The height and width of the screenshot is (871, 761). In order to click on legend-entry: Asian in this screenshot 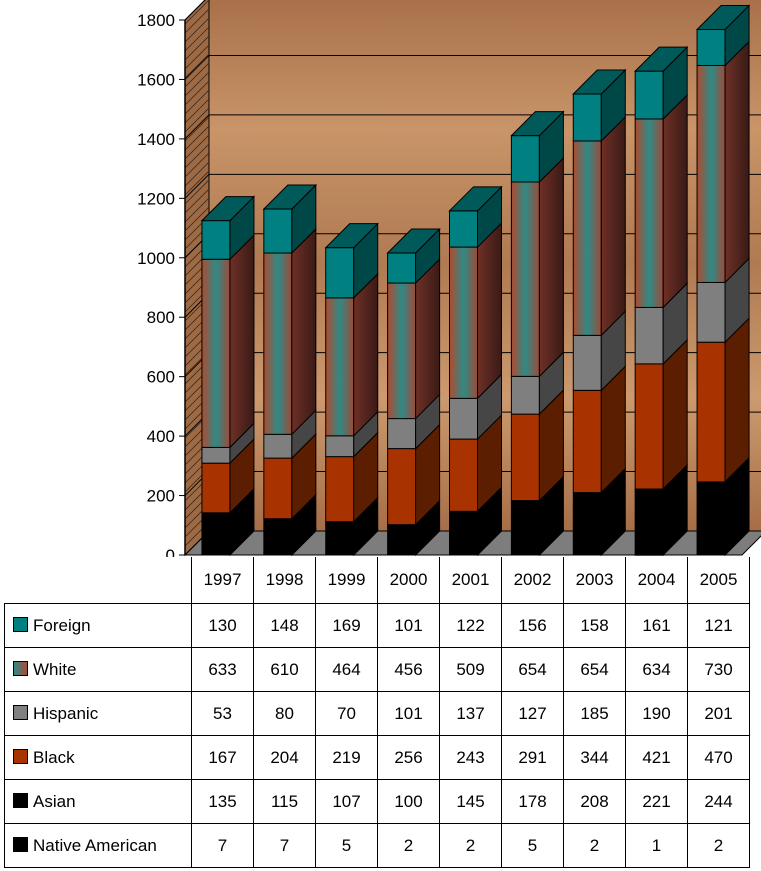, I will do `click(98, 801)`.